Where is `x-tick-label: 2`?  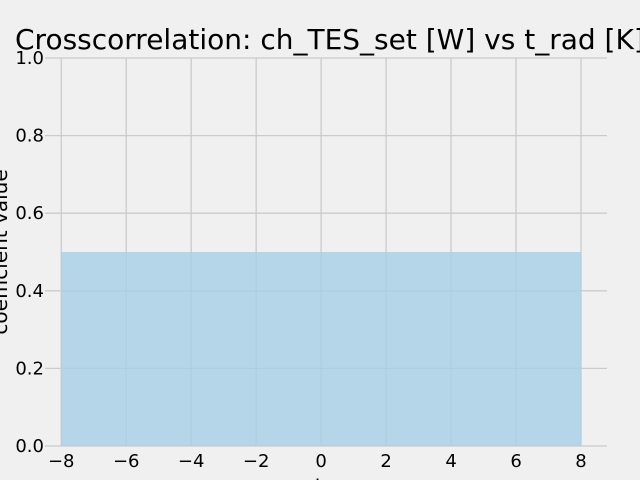 x-tick-label: 2 is located at coordinates (385, 461).